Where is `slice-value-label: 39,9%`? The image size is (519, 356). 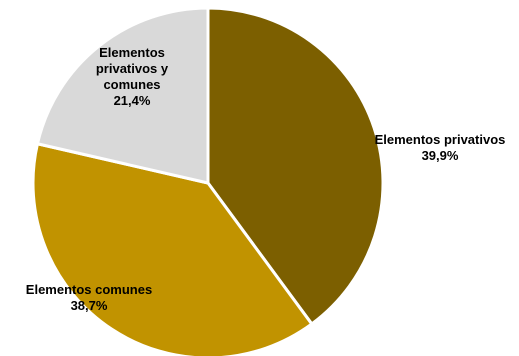
slice-value-label: 39,9% is located at coordinates (440, 155).